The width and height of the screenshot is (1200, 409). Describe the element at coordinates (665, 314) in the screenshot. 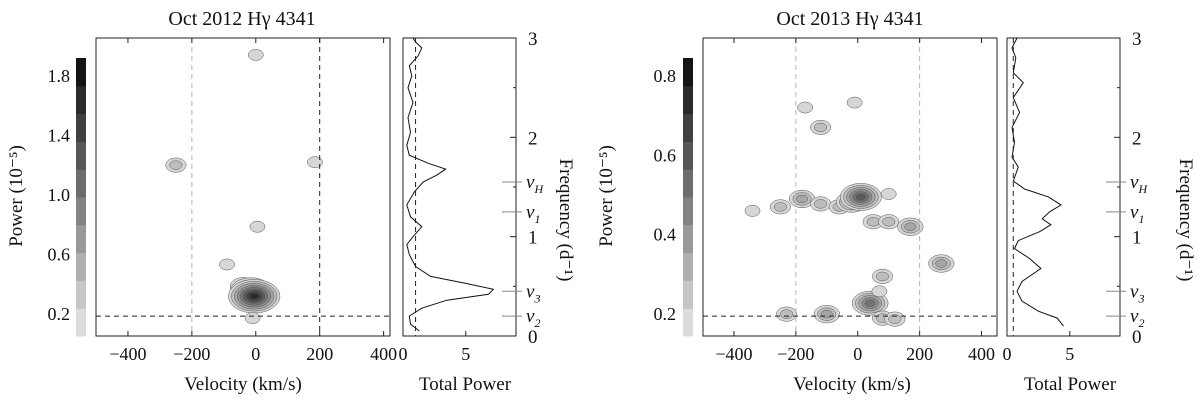

I see `colorbar-tick-label: 0.2` at that location.